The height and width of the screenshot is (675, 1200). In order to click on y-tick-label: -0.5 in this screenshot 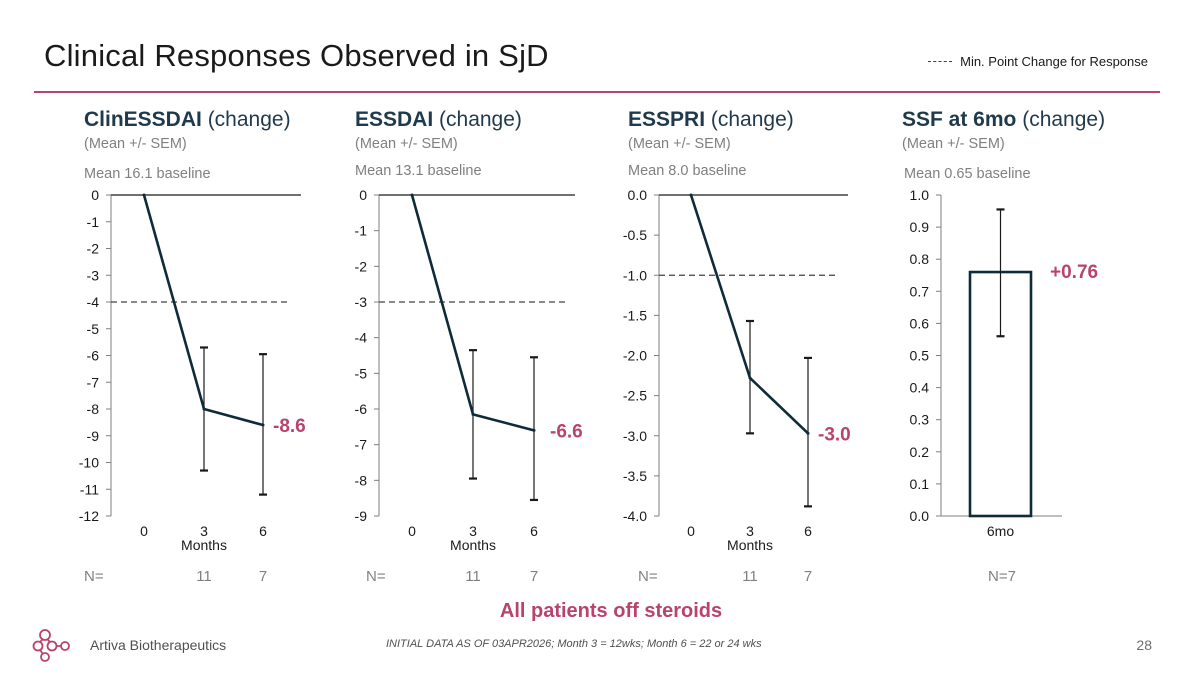, I will do `click(635, 235)`.